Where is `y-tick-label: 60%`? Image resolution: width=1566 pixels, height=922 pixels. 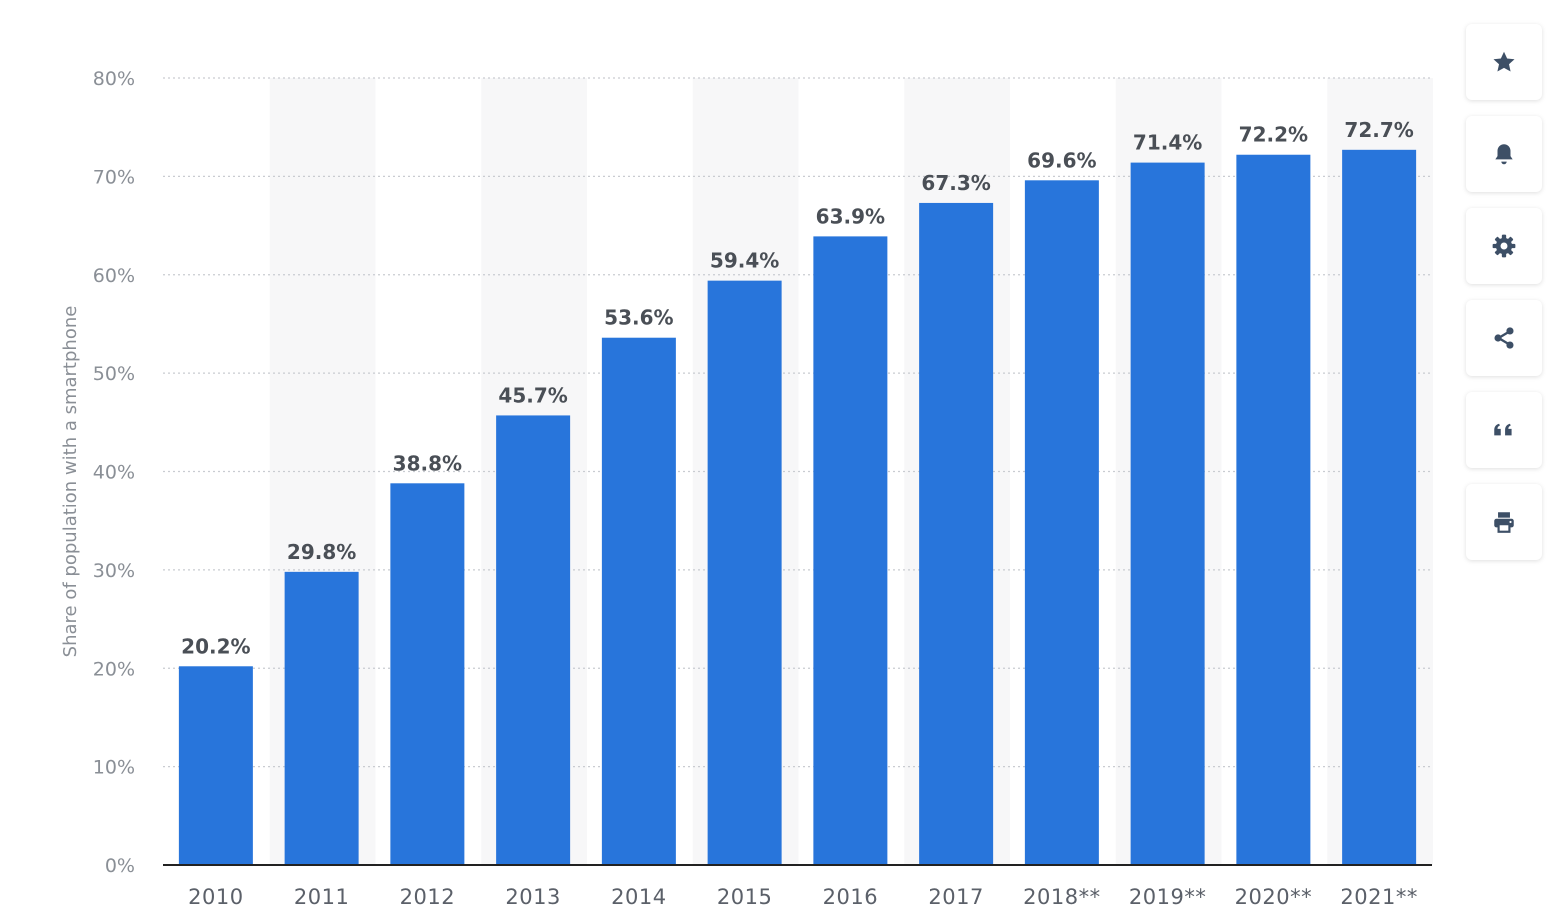
y-tick-label: 60% is located at coordinates (114, 276).